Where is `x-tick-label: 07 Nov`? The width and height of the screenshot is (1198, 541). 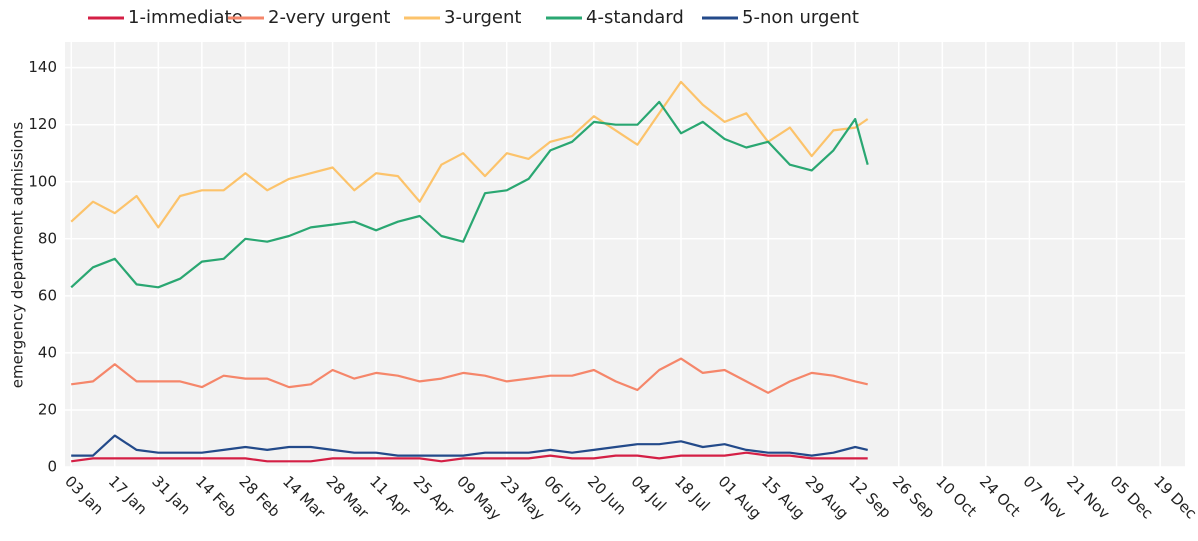 x-tick-label: 07 Nov is located at coordinates (1044, 497).